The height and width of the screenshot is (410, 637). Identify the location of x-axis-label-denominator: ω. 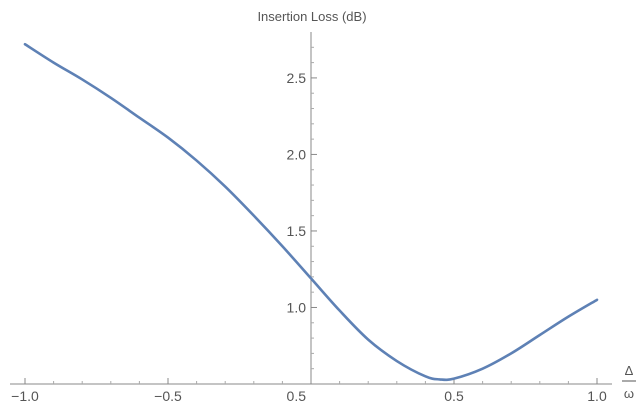
(629, 393).